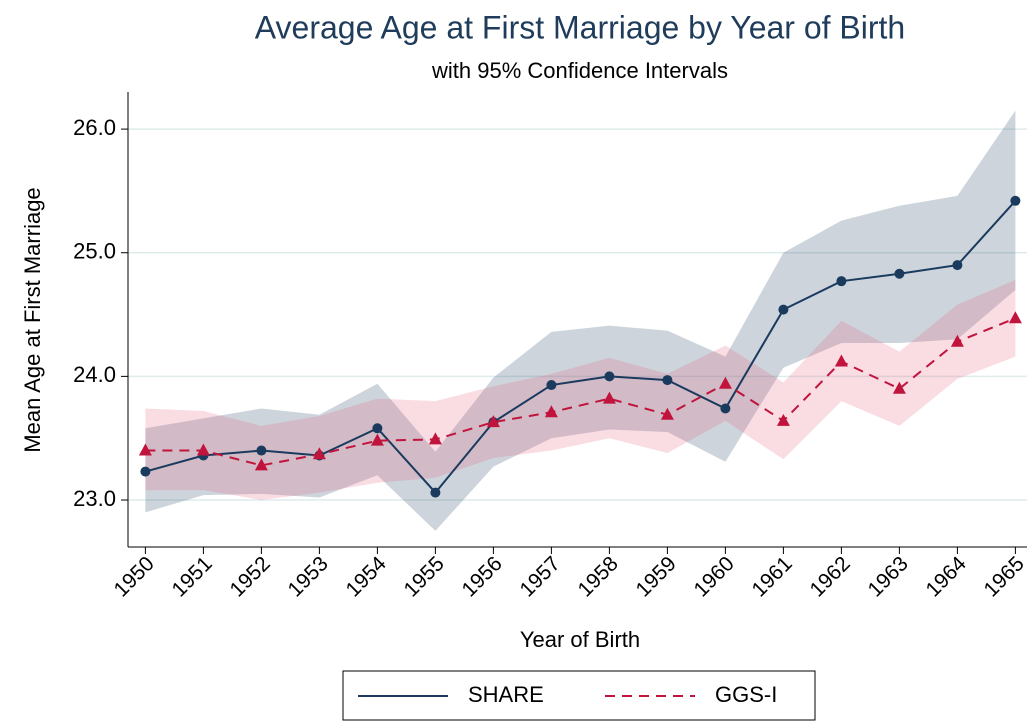 The height and width of the screenshot is (726, 1028). Describe the element at coordinates (1004, 576) in the screenshot. I see `x-tick-label: 1965` at that location.